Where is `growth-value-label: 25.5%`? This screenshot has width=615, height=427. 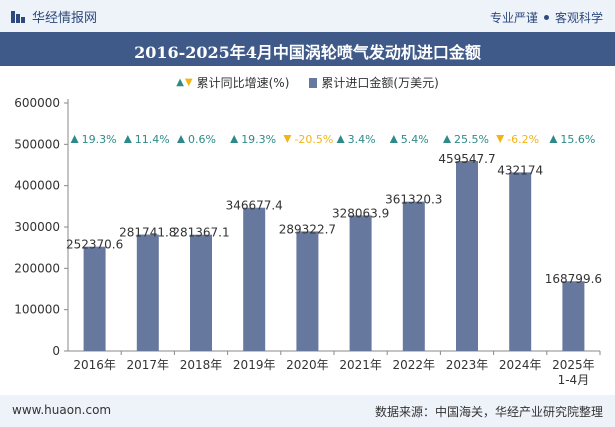 growth-value-label: 25.5% is located at coordinates (471, 139).